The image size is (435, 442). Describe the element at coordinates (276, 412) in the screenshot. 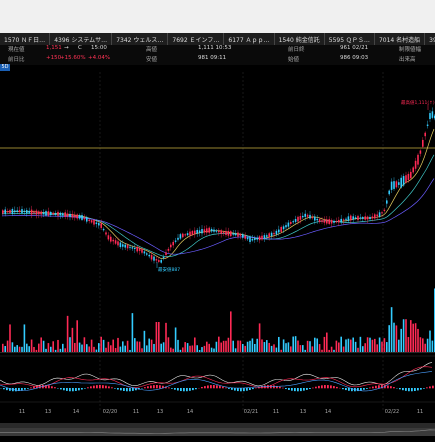

I see `time-axis-label: 11` at that location.